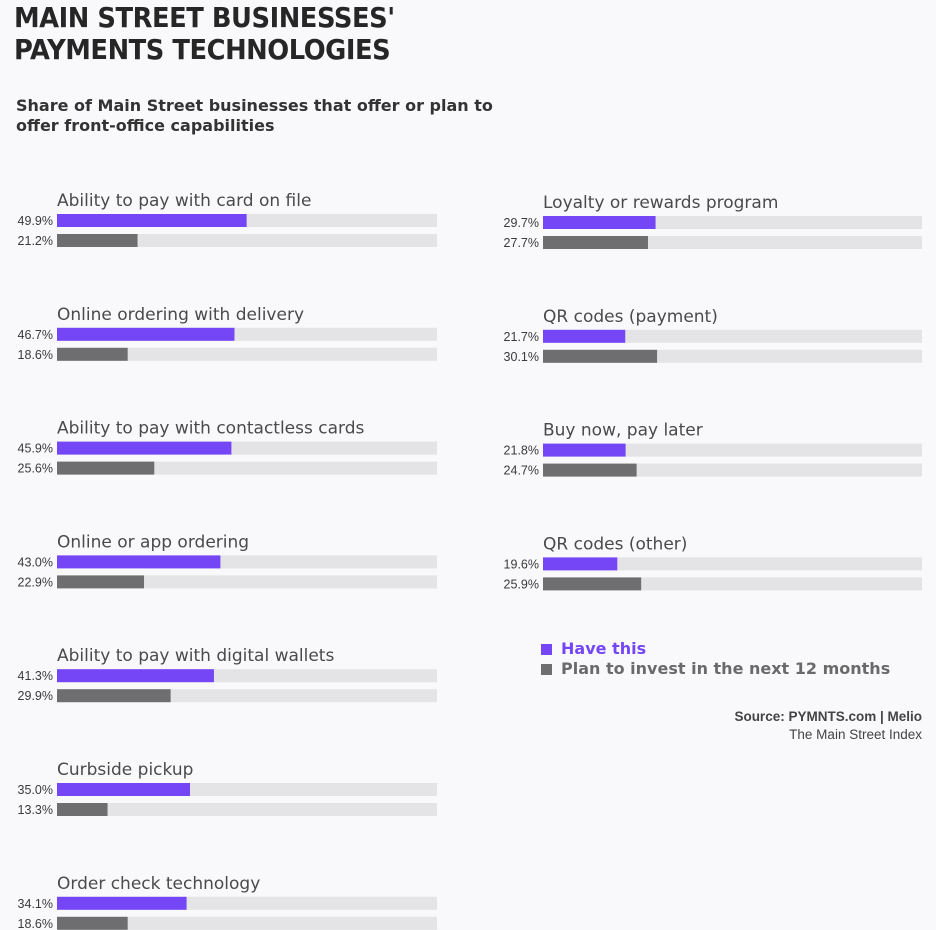 The height and width of the screenshot is (930, 936). I want to click on have-value-order-check-technology: 34.1%, so click(35, 904).